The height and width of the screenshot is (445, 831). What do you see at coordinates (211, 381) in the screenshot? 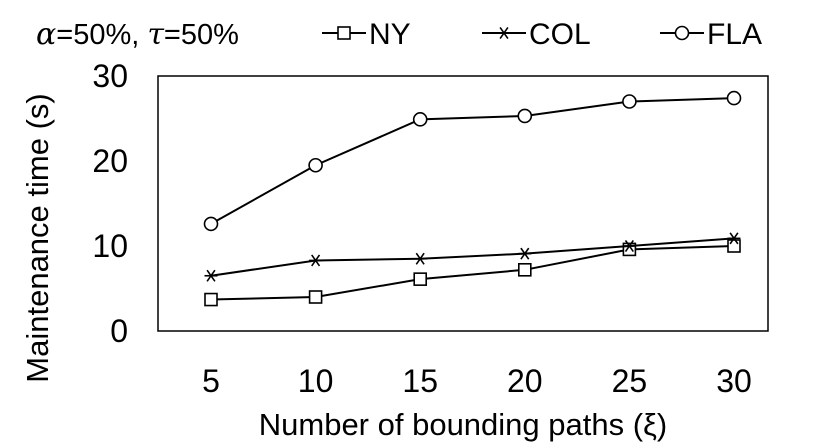
I see `x-tick-label: 5` at bounding box center [211, 381].